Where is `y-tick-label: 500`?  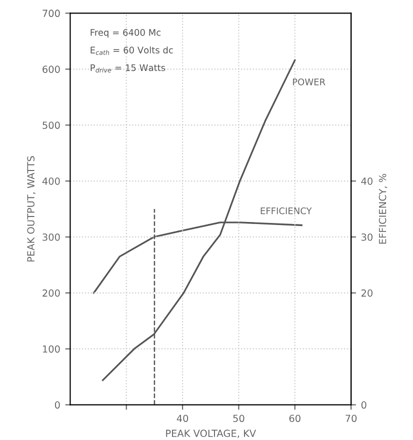
y-tick-label: 500 is located at coordinates (51, 125).